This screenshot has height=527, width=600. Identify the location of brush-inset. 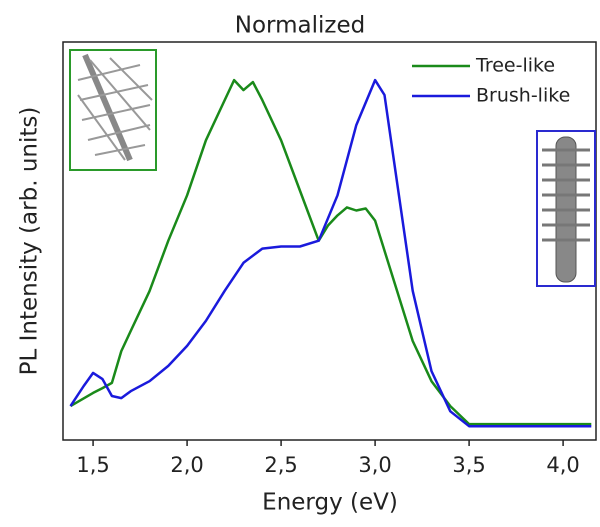
(566, 208).